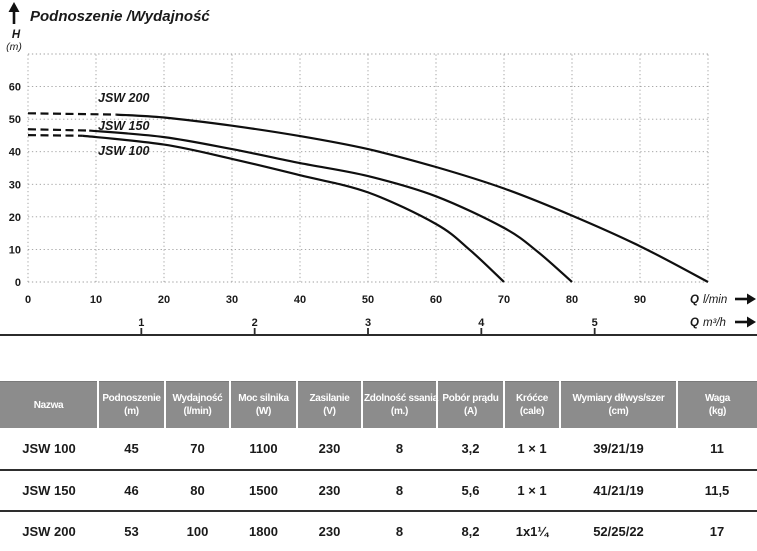 This screenshot has width=757, height=551. I want to click on column-header-7: Króćce (cale), so click(531, 404).